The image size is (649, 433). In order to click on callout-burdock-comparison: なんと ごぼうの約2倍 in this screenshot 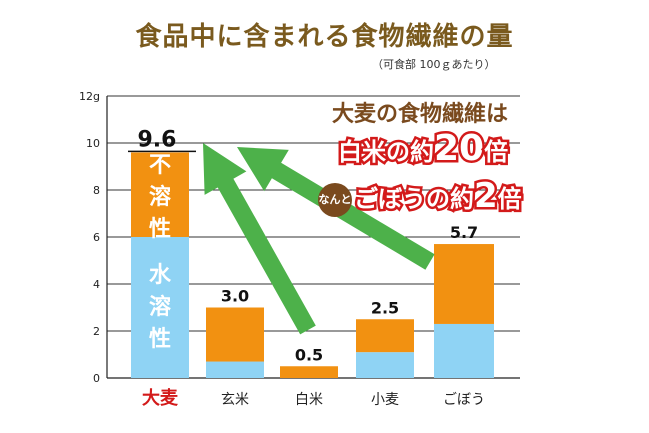, I will do `click(421, 196)`.